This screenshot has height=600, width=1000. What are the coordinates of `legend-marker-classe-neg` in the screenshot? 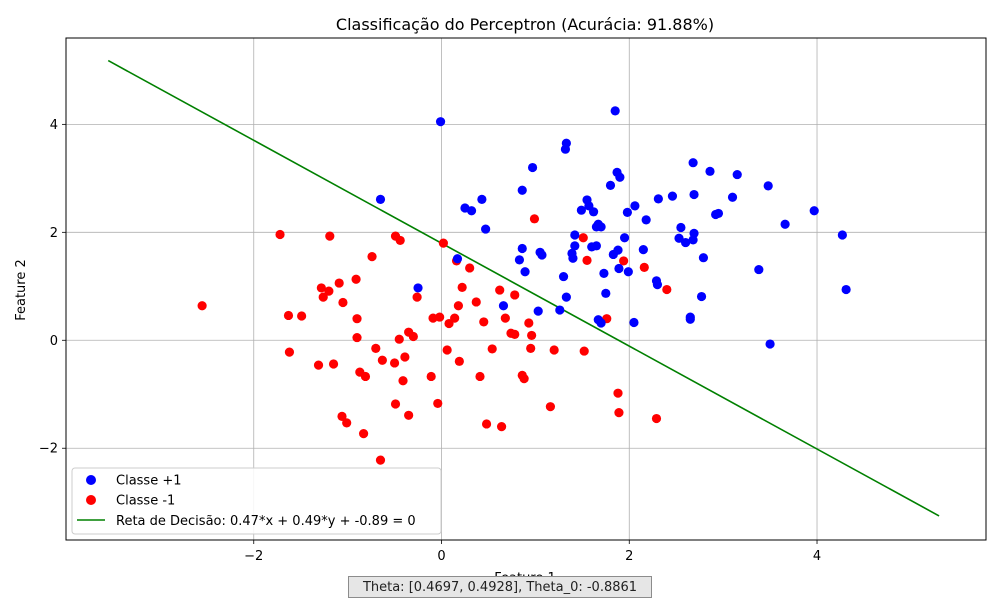 It's located at (91, 500).